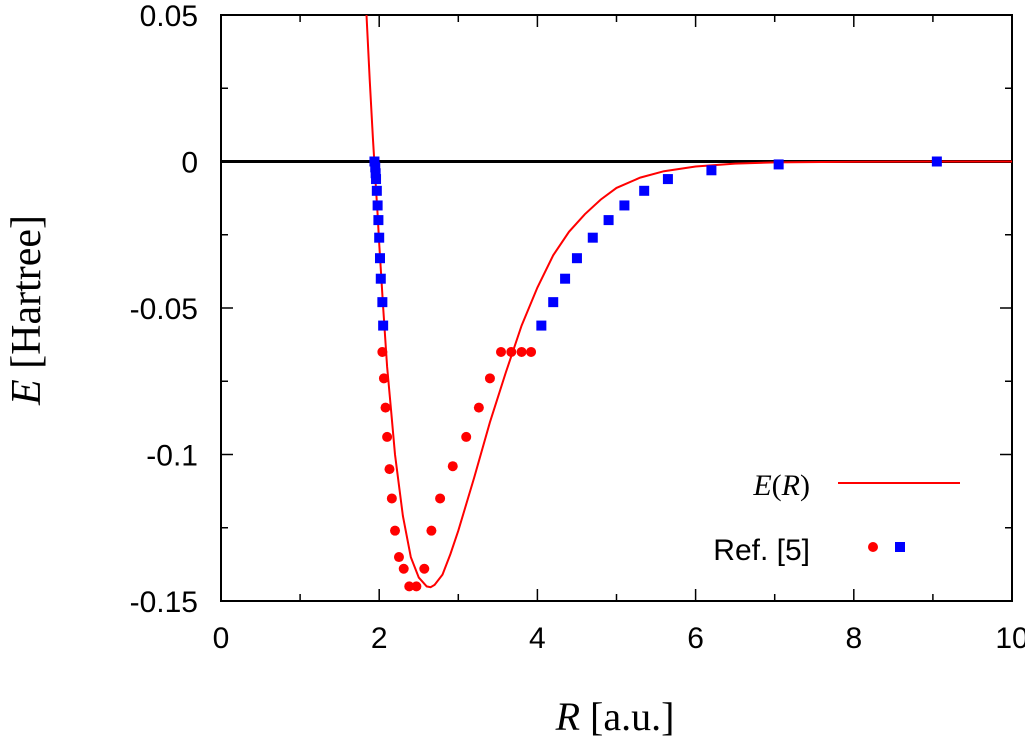  Describe the element at coordinates (695, 638) in the screenshot. I see `x-tick-label: 6` at that location.